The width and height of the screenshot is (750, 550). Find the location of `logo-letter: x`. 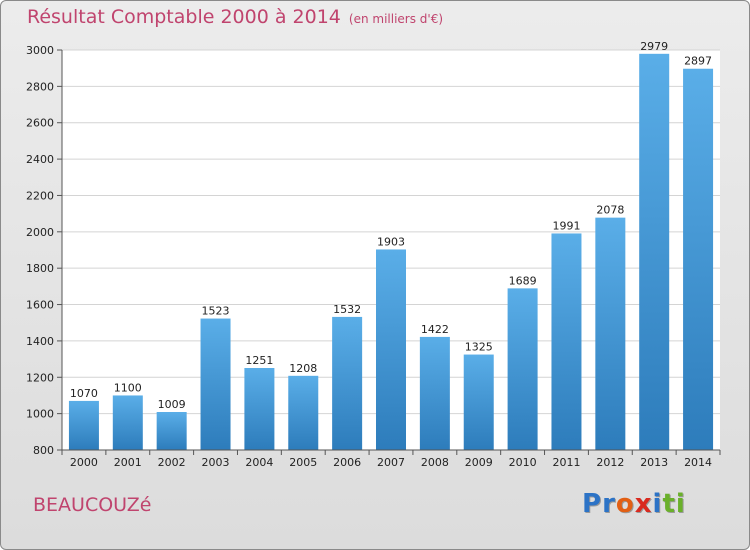

logo-letter: x is located at coordinates (643, 504).